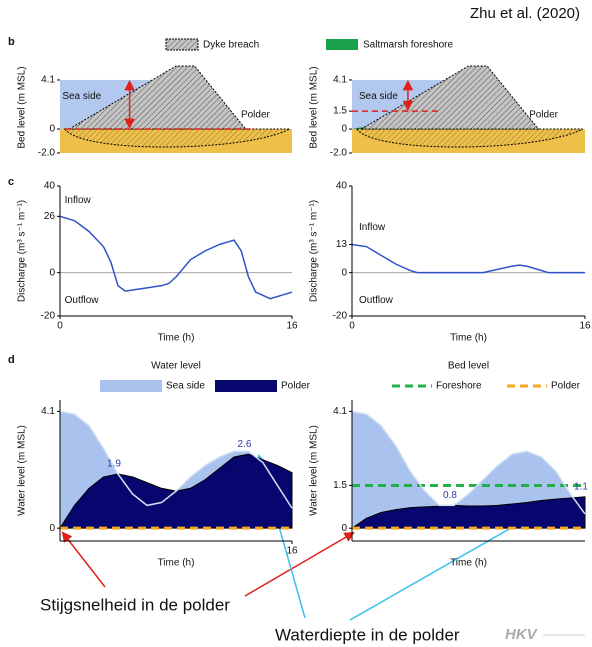 This screenshot has height=647, width=592. What do you see at coordinates (468, 366) in the screenshot?
I see `chart-title: Bed level` at bounding box center [468, 366].